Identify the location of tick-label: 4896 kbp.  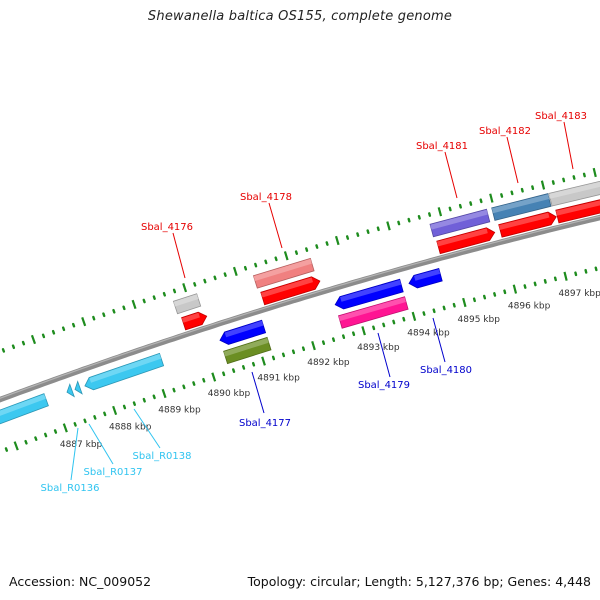
(529, 307).